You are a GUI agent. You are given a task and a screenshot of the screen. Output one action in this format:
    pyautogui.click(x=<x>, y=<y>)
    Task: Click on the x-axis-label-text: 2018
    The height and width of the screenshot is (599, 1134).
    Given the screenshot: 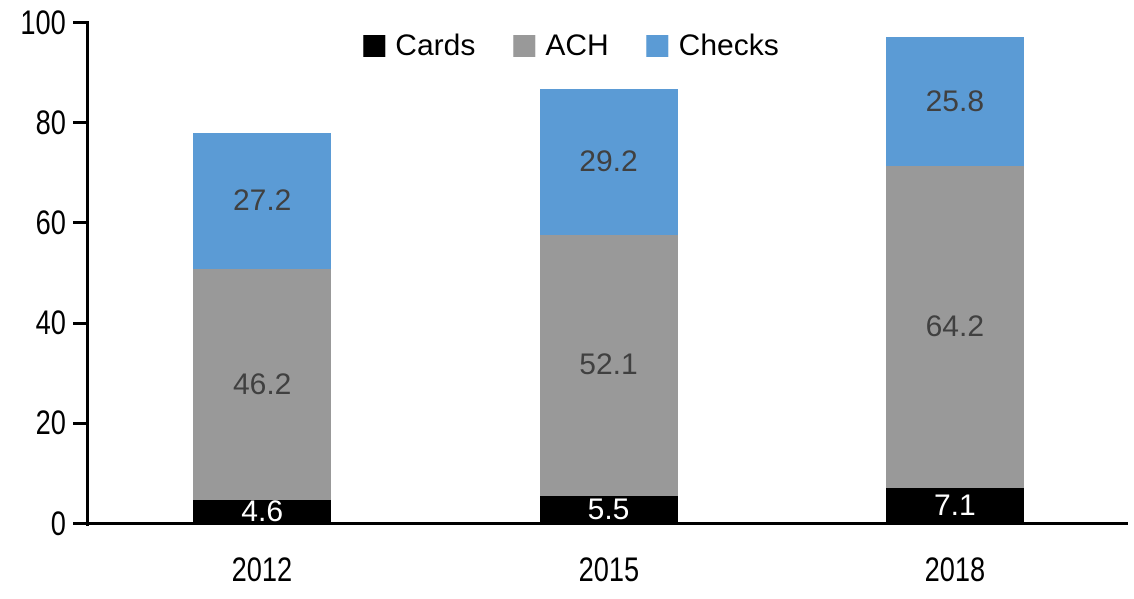 What is the action you would take?
    pyautogui.click(x=955, y=570)
    